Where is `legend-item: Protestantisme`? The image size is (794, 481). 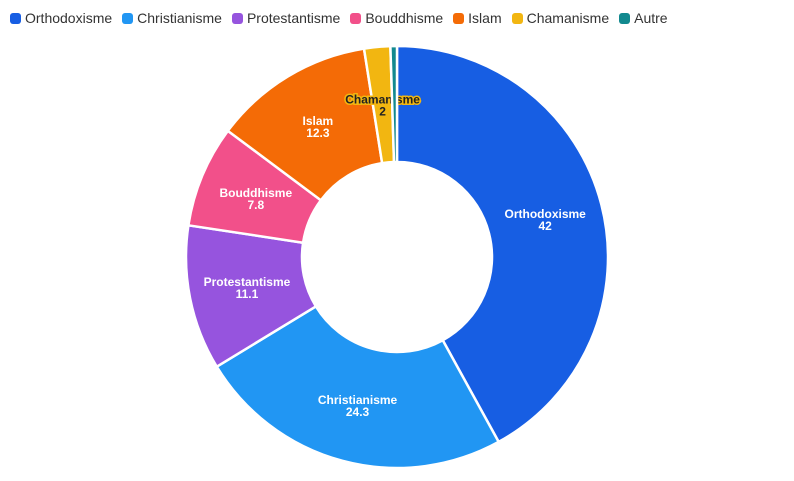
legend-item: Protestantisme is located at coordinates (286, 18).